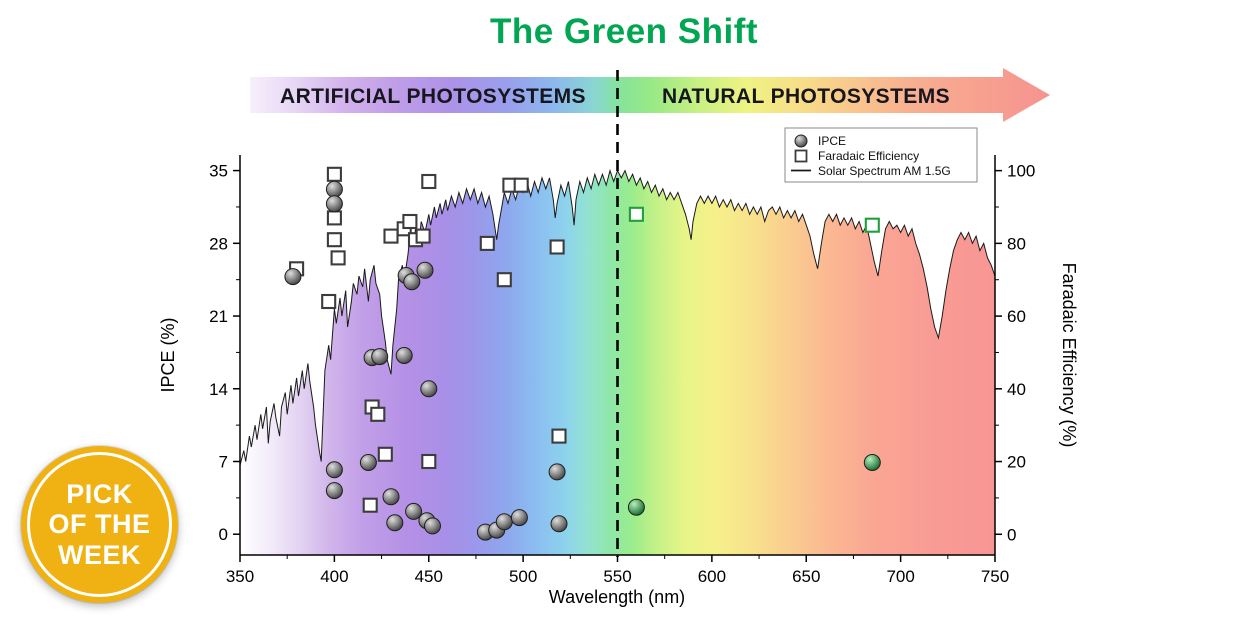 This screenshot has height=625, width=1248. I want to click on banner-arrow-shape, so click(650, 95).